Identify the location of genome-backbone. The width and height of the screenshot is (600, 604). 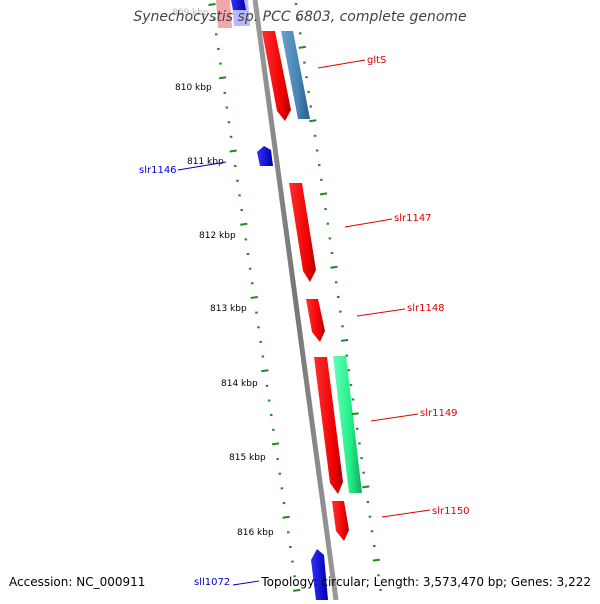
(295, 300).